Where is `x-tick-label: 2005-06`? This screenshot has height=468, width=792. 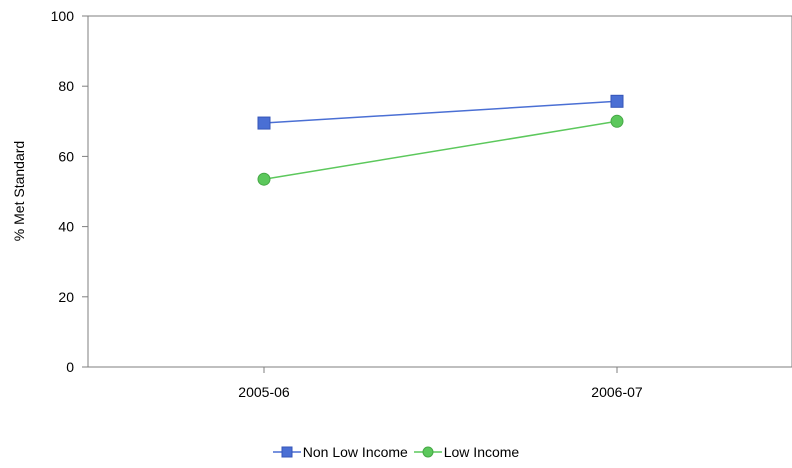
x-tick-label: 2005-06 is located at coordinates (264, 392).